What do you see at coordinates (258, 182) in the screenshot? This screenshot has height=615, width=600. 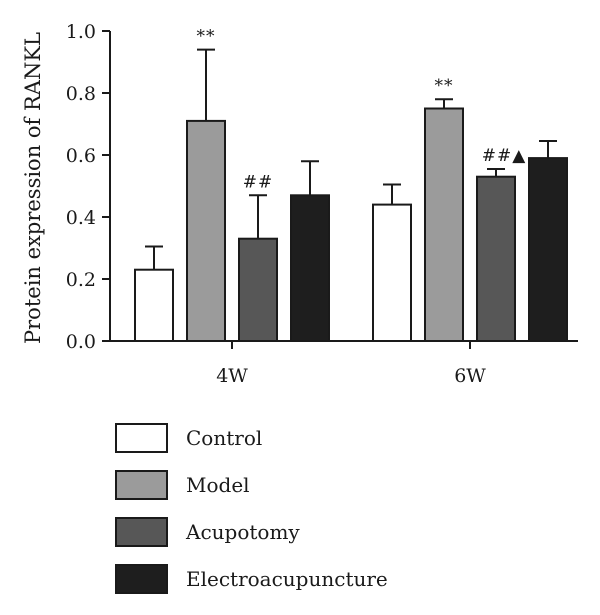 I see `significance-annotation: ##` at bounding box center [258, 182].